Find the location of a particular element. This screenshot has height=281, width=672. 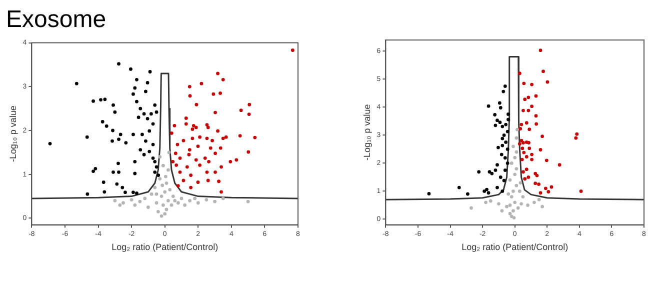

y-axis-title: -Log₁₀ p value is located at coordinates (367, 132).